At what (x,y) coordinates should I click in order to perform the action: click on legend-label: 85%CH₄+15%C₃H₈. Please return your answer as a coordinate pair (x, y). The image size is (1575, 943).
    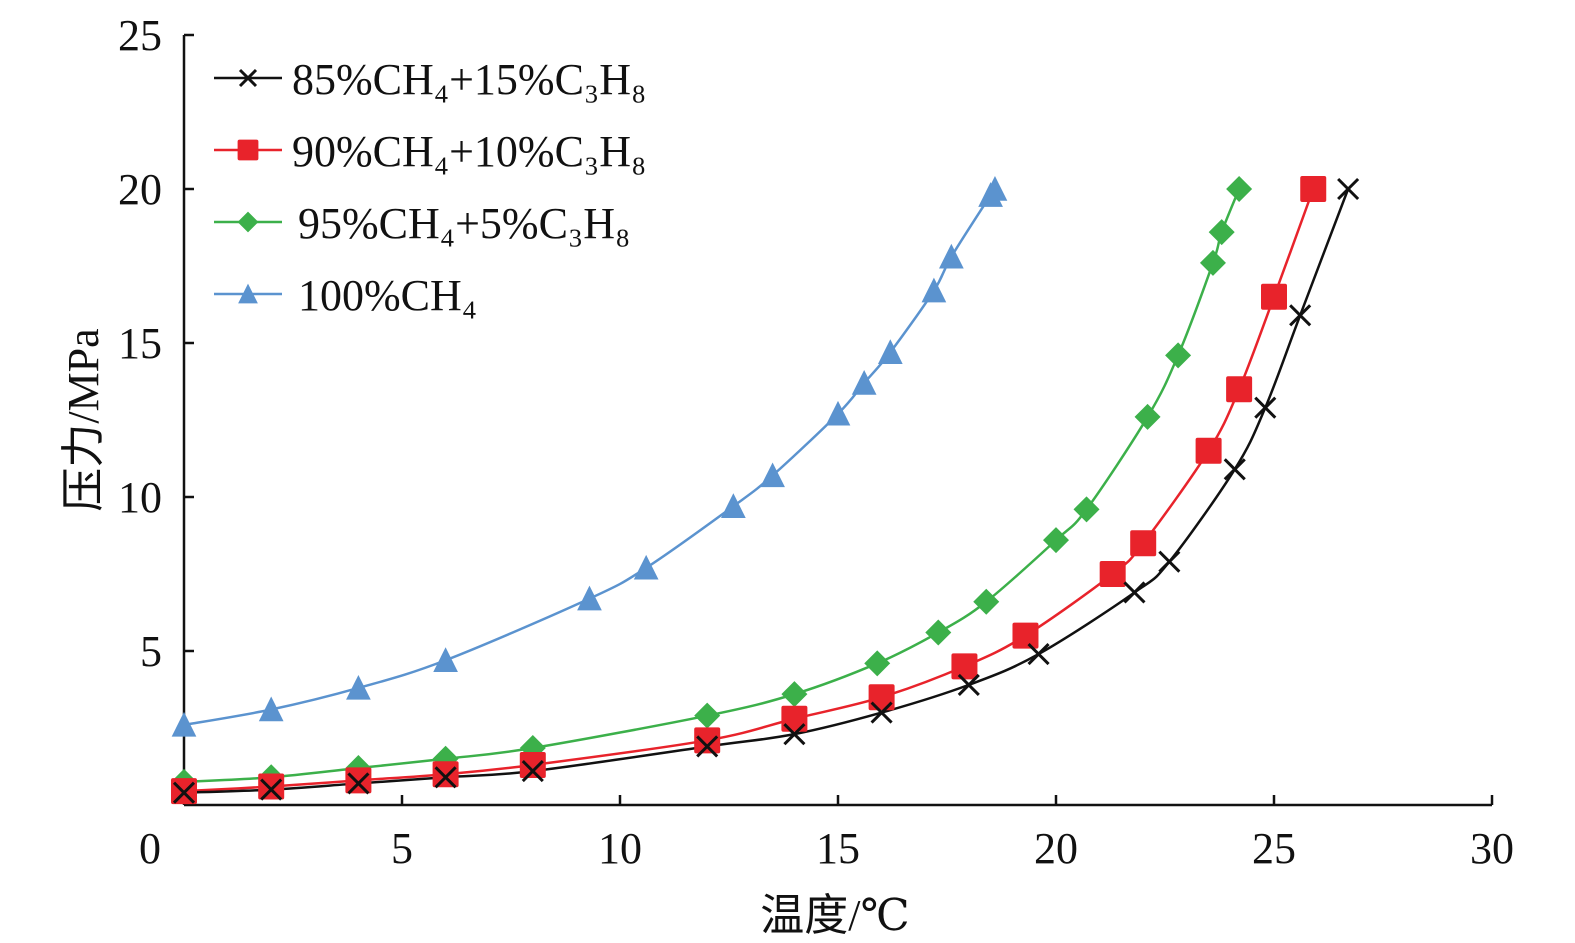
    Looking at the image, I should click on (469, 79).